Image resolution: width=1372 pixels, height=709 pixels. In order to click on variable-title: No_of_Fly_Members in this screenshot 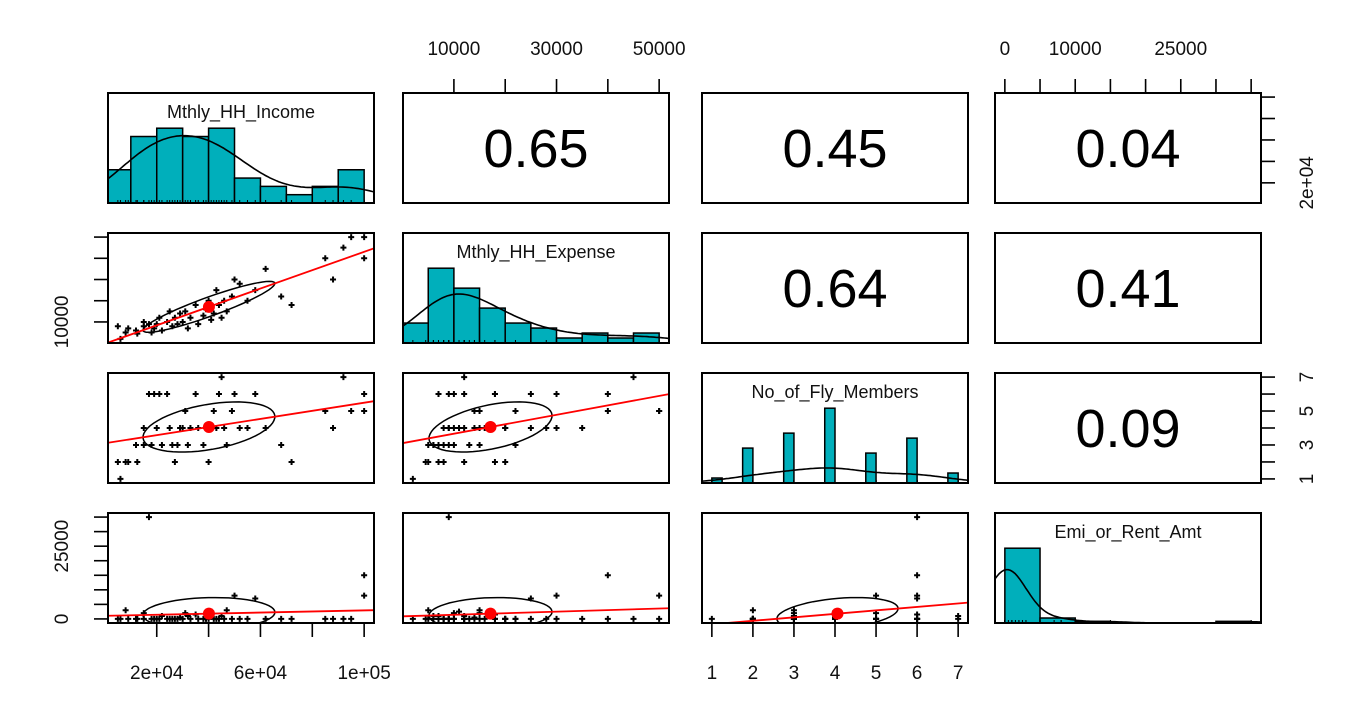, I will do `click(834, 392)`.